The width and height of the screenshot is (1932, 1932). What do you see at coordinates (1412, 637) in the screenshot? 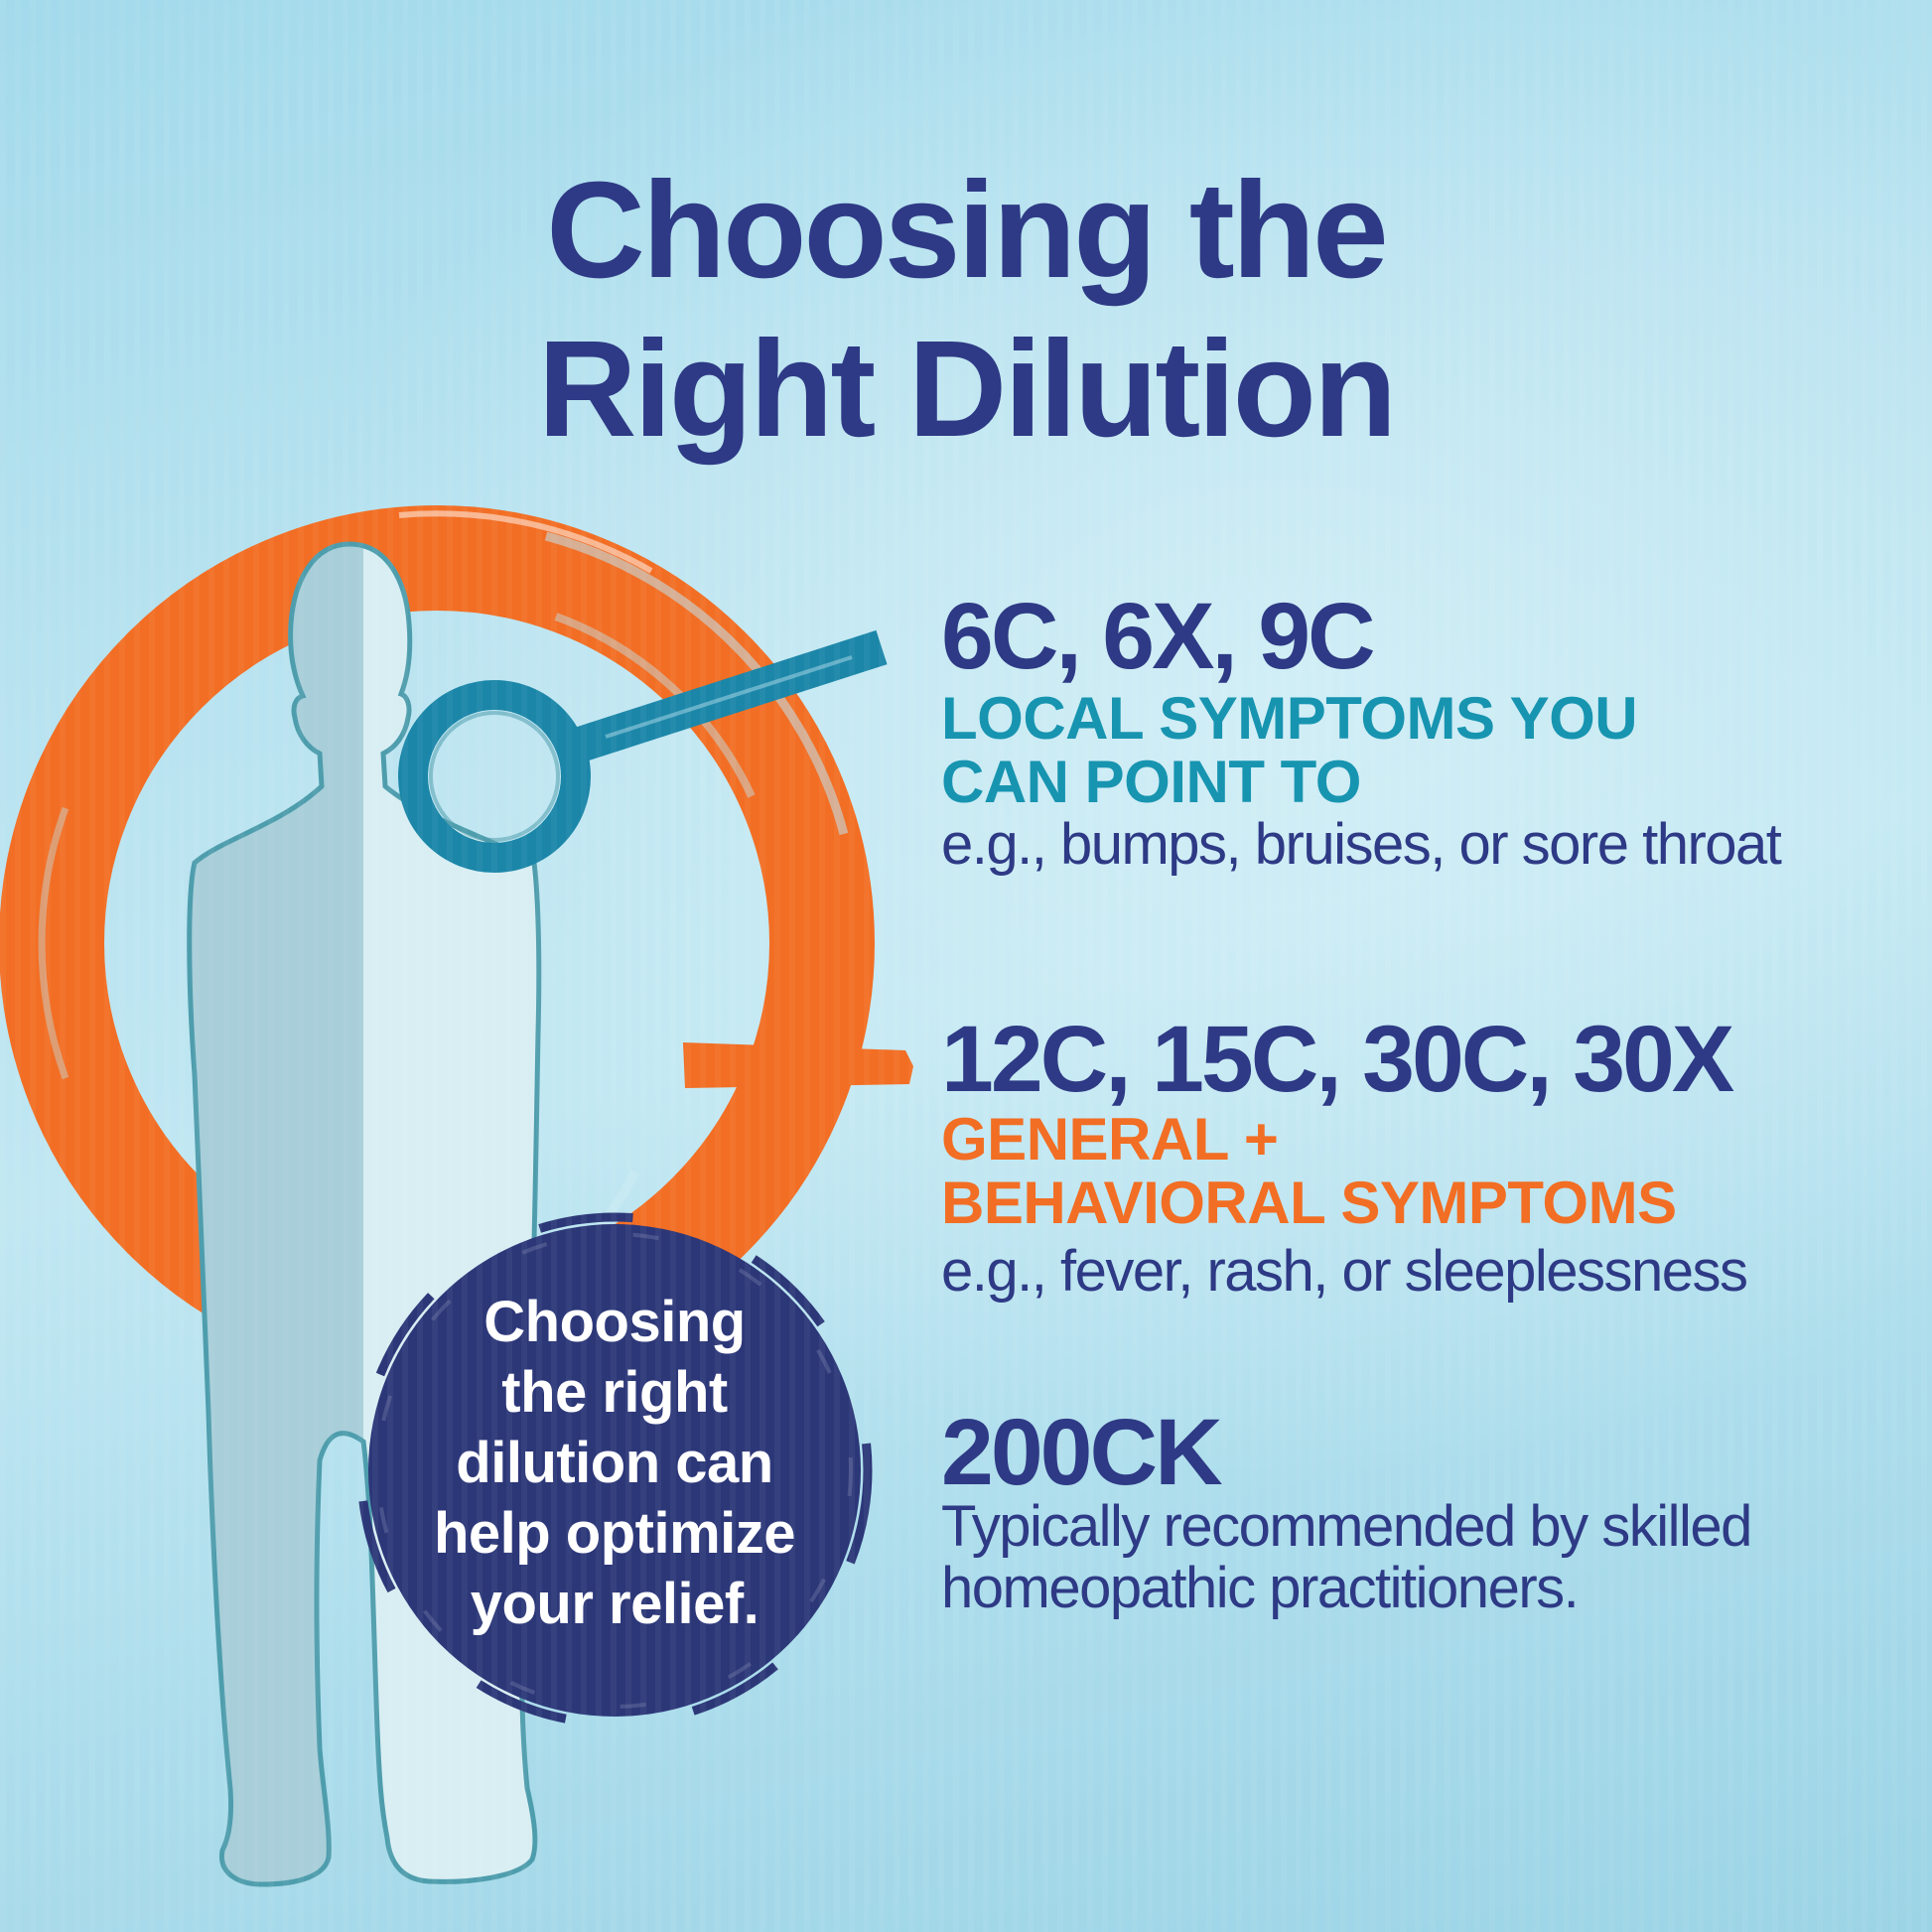
I see `section-low-dilutions: 6C, 6X, 9C` at bounding box center [1412, 637].